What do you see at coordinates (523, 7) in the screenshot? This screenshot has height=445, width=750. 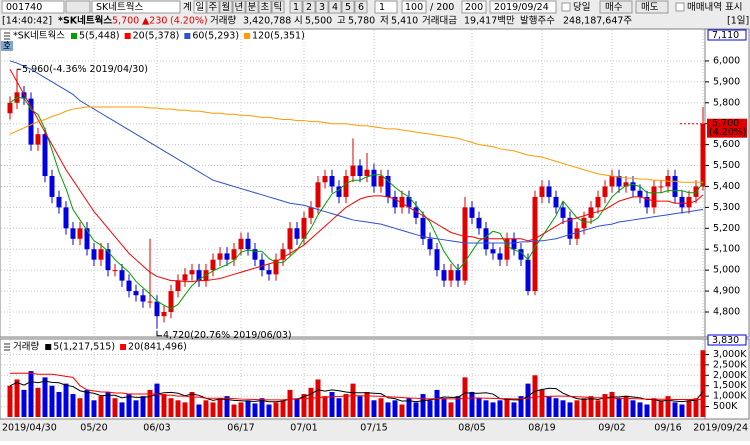 I see `date-box` at bounding box center [523, 7].